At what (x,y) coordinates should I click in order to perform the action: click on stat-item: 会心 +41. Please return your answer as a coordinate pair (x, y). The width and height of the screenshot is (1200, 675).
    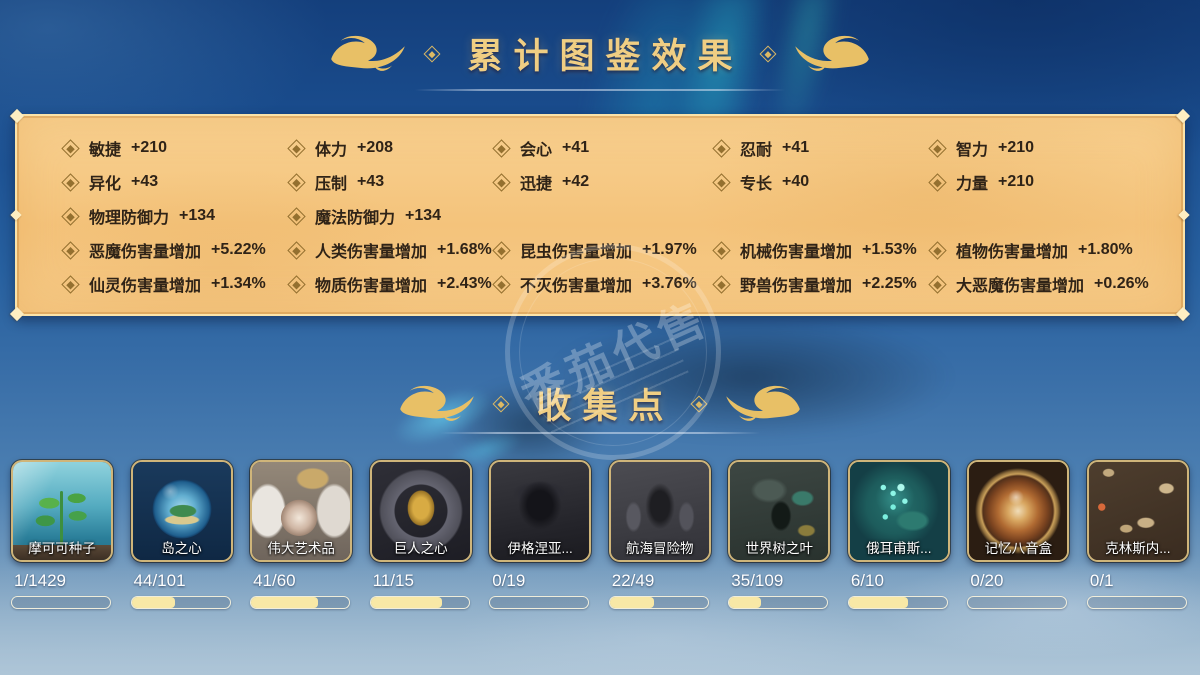
    Looking at the image, I should click on (602, 148).